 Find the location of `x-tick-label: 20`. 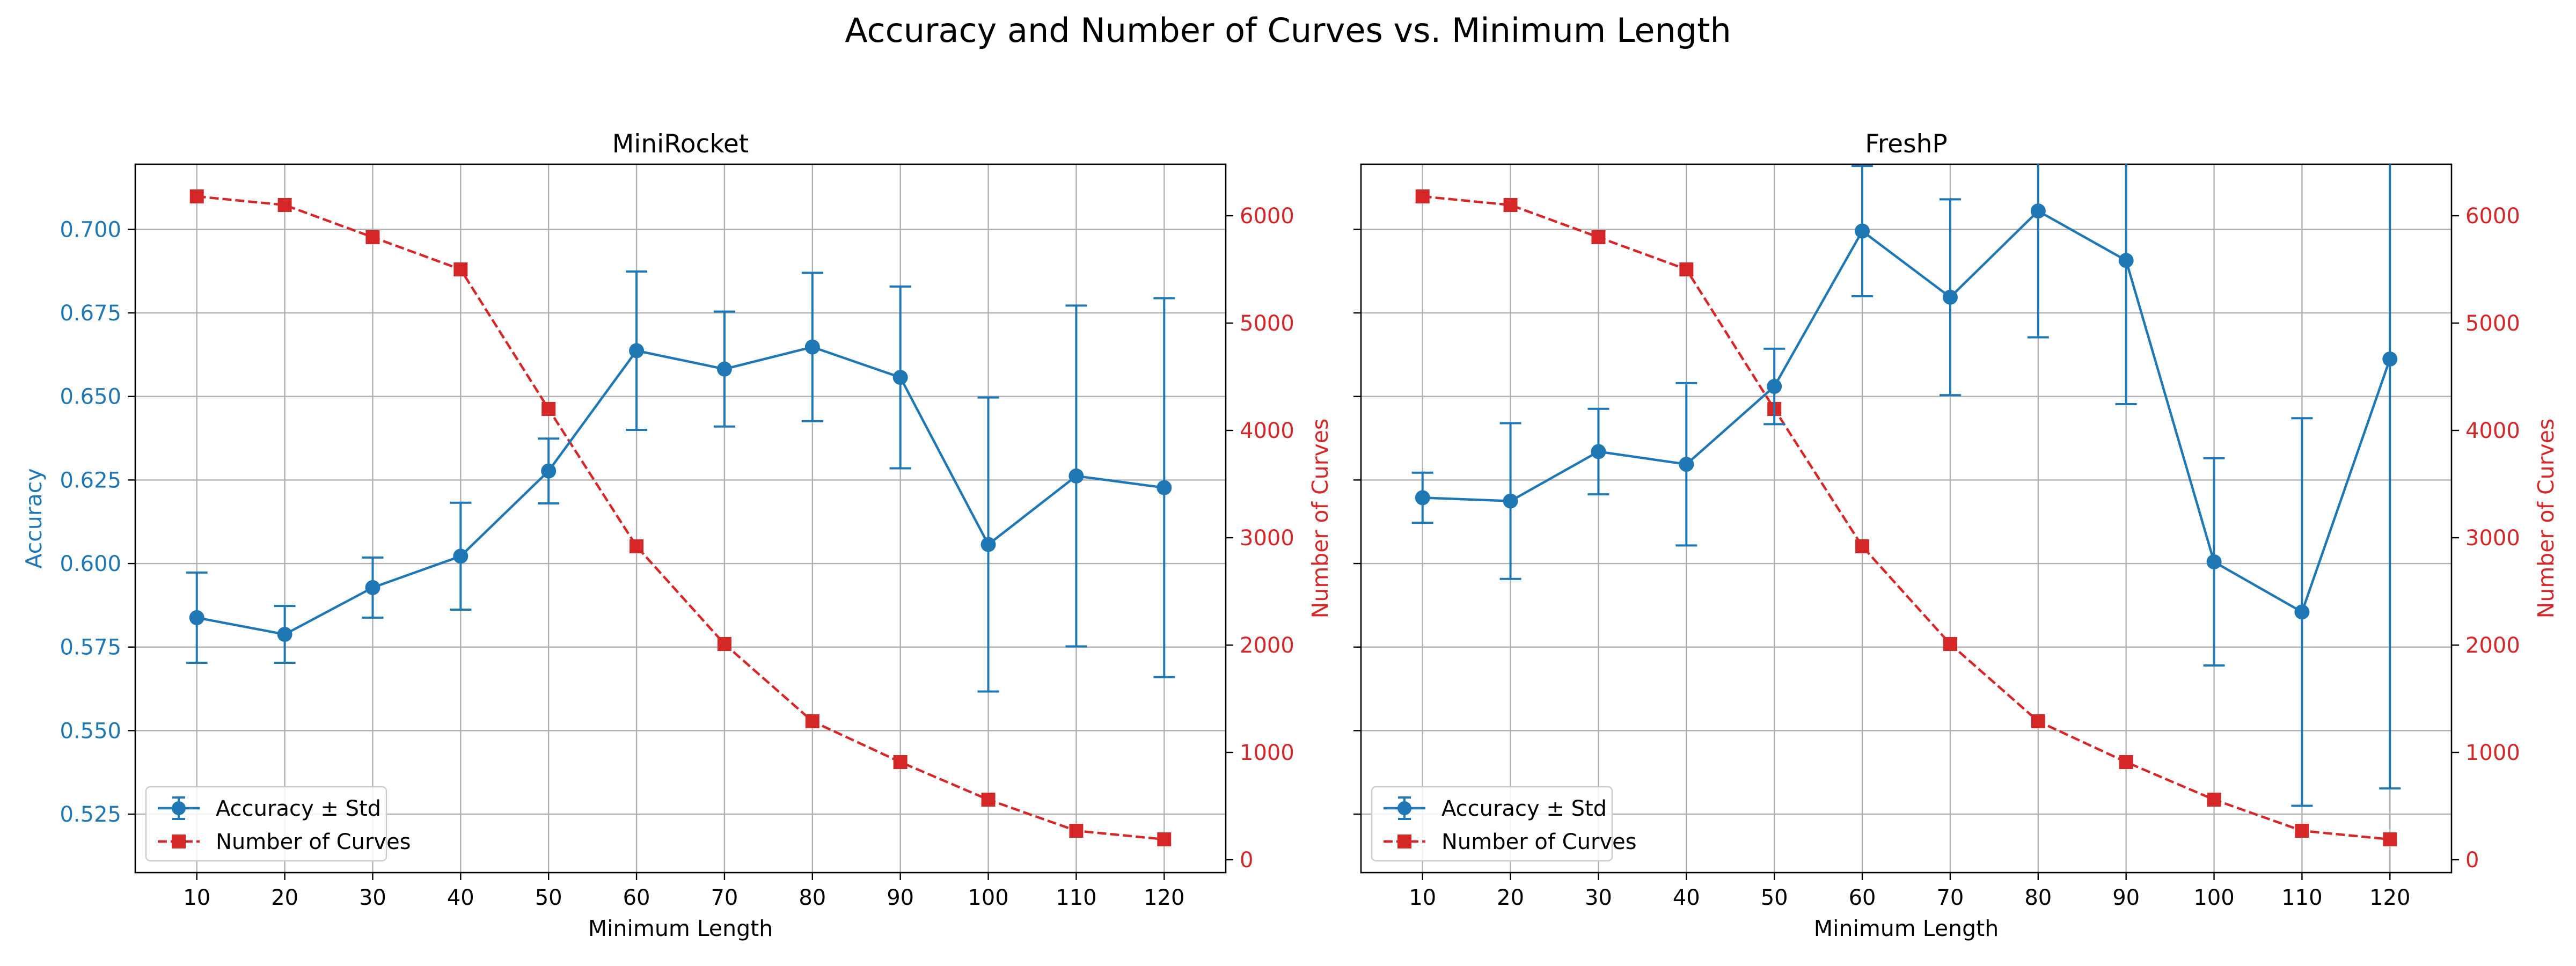

x-tick-label: 20 is located at coordinates (1510, 897).